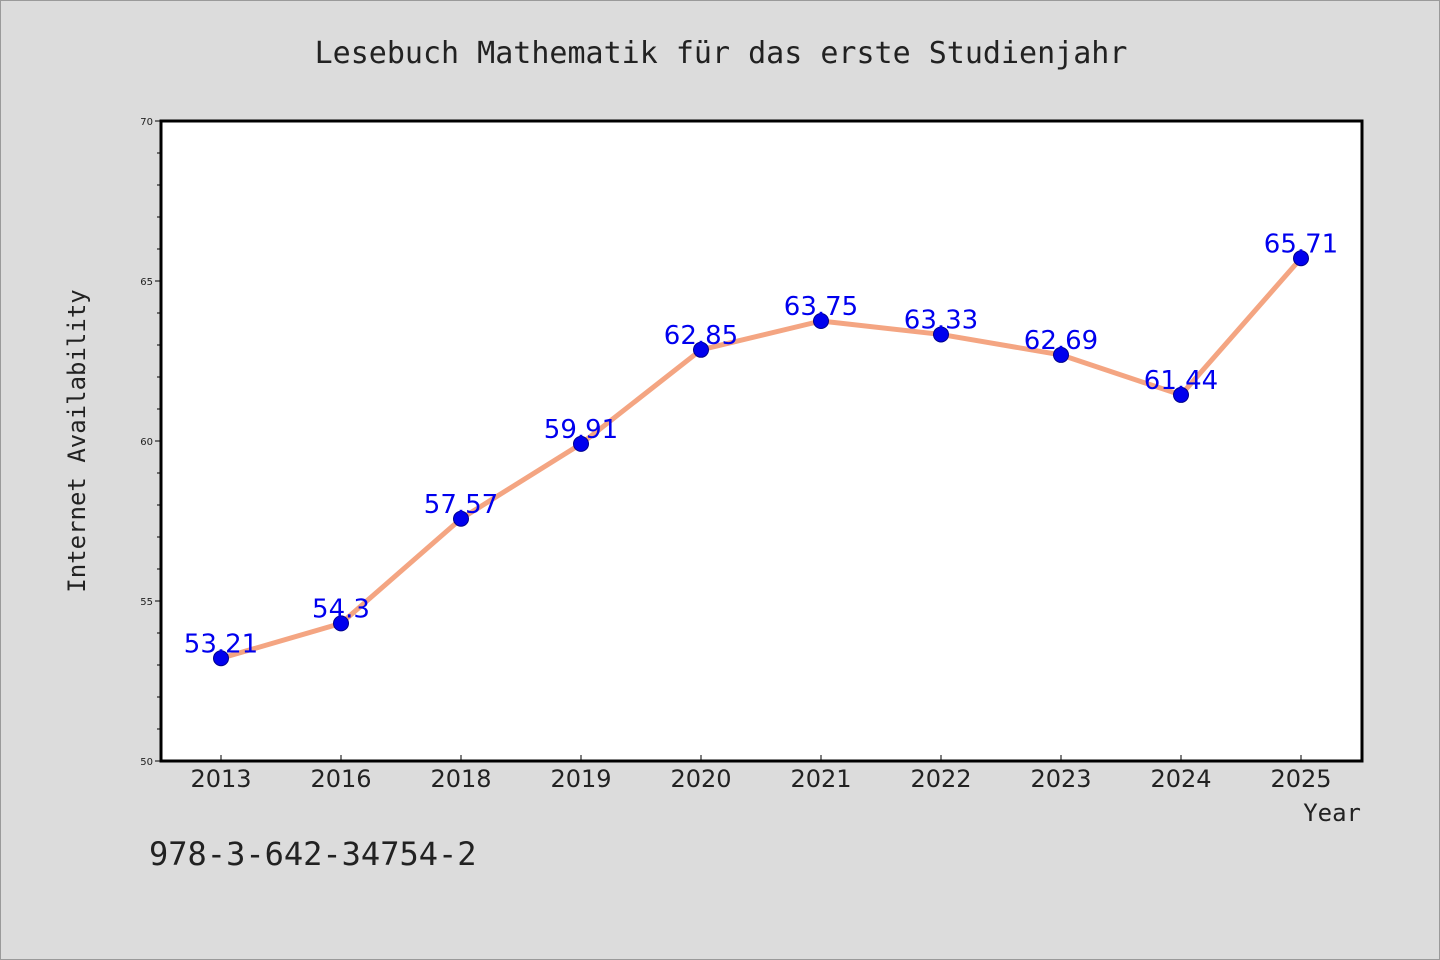  Describe the element at coordinates (821, 307) in the screenshot. I see `data-label: 63.75` at that location.